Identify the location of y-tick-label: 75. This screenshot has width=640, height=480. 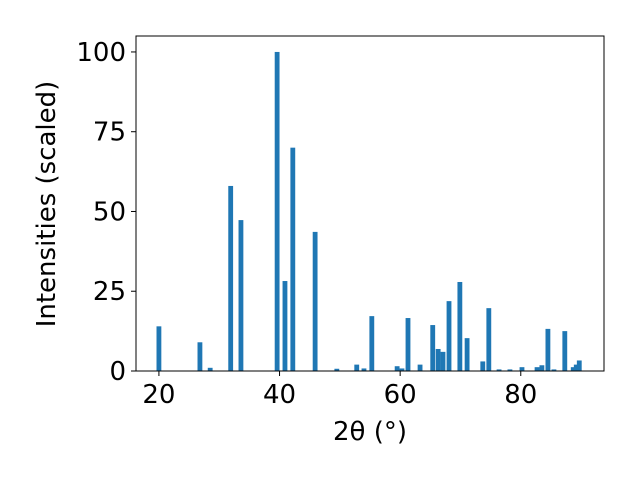
(109, 133).